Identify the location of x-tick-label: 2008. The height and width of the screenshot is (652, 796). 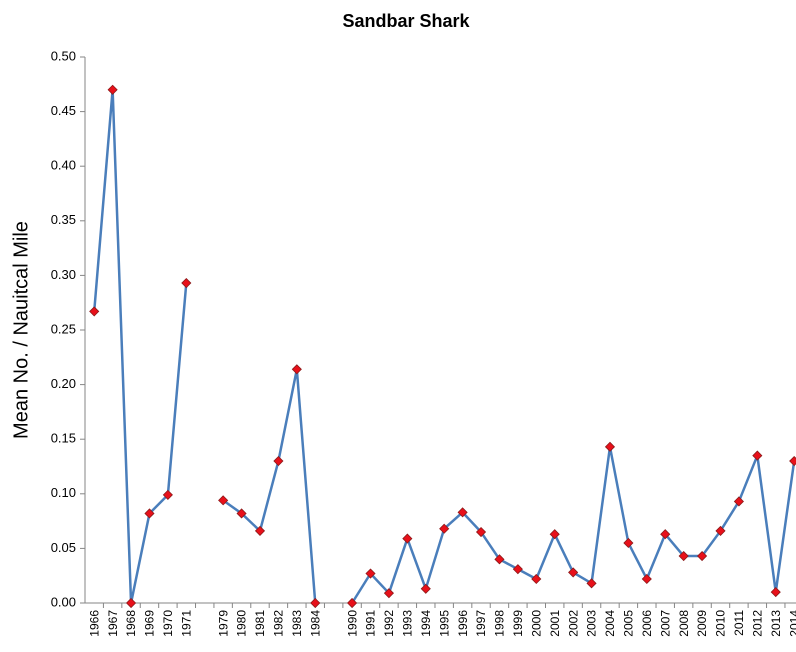
(684, 623).